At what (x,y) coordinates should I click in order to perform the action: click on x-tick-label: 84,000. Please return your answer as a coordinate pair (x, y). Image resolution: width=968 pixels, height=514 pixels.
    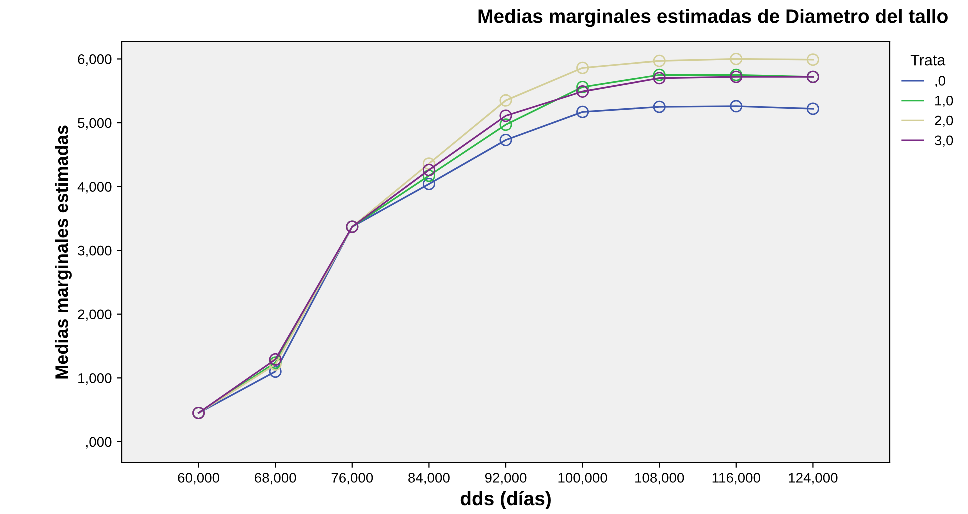
    Looking at the image, I should click on (429, 479).